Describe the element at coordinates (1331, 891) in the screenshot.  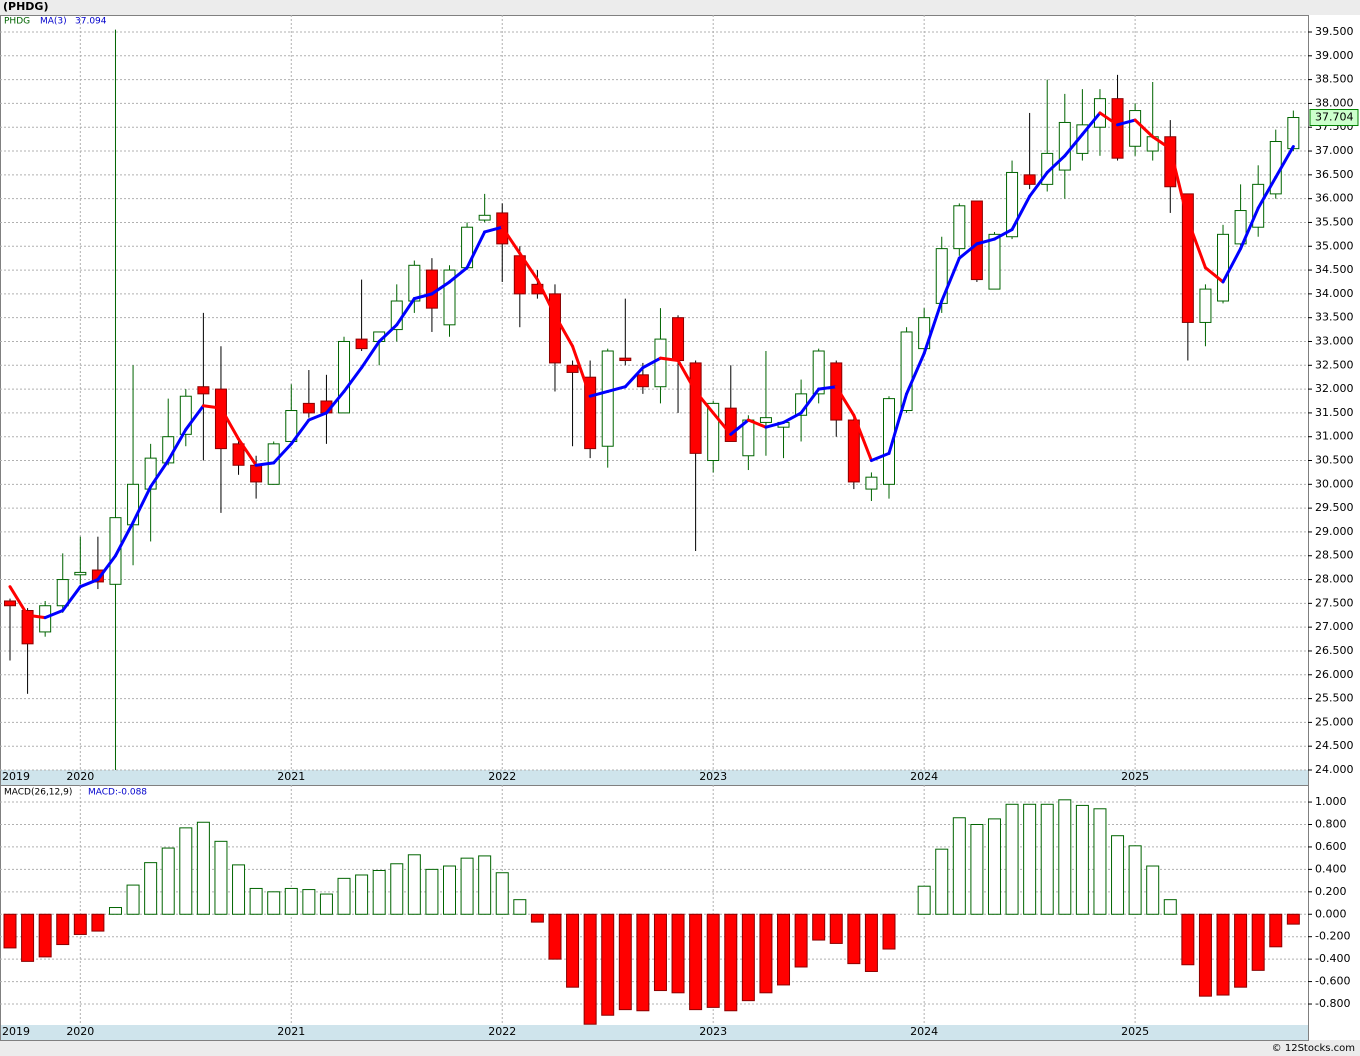
I see `y-tick-label: 0.200` at that location.